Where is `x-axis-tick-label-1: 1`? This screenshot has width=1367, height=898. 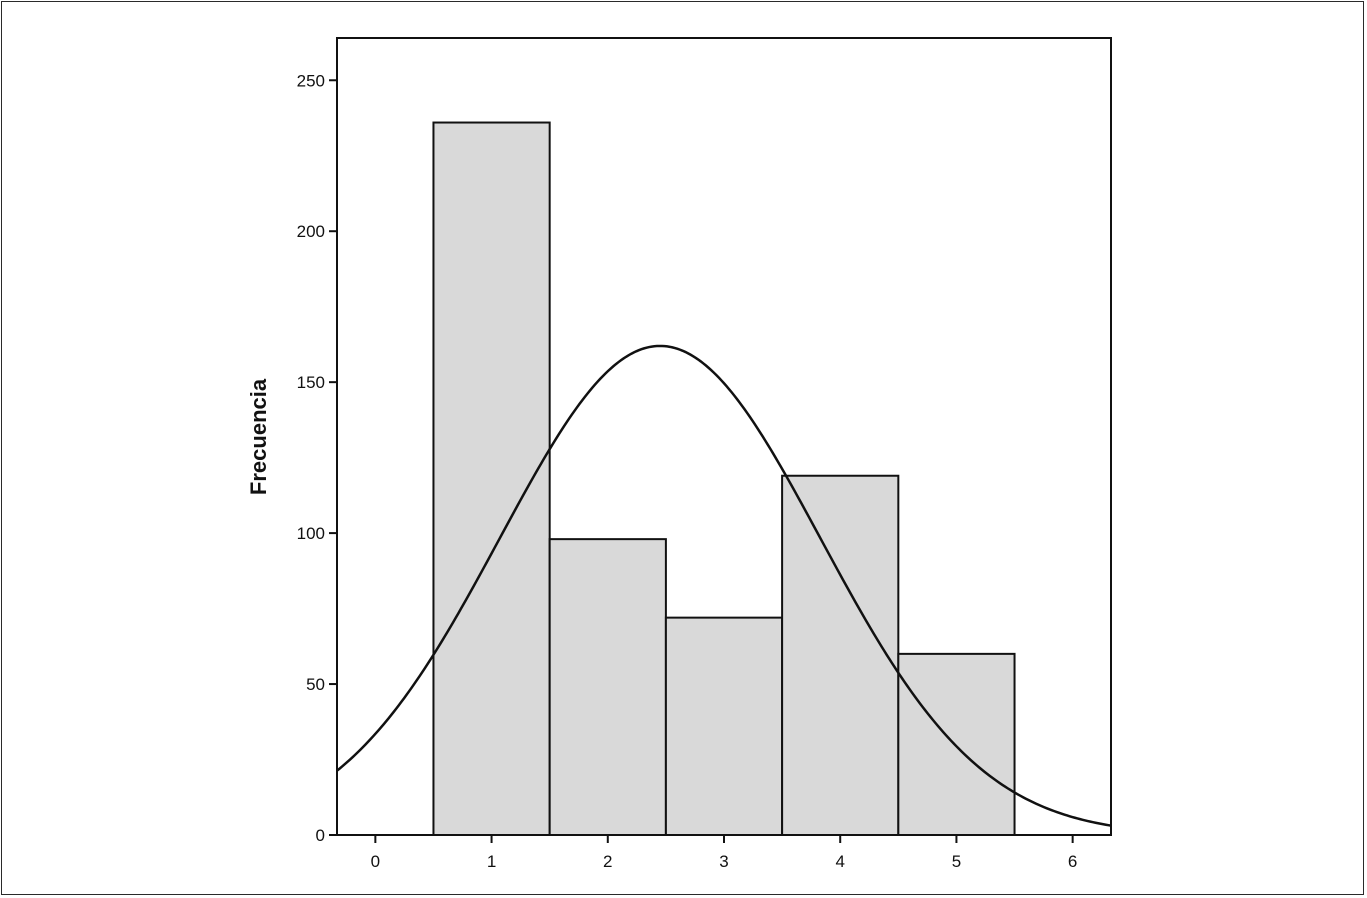 x-axis-tick-label-1: 1 is located at coordinates (491, 861).